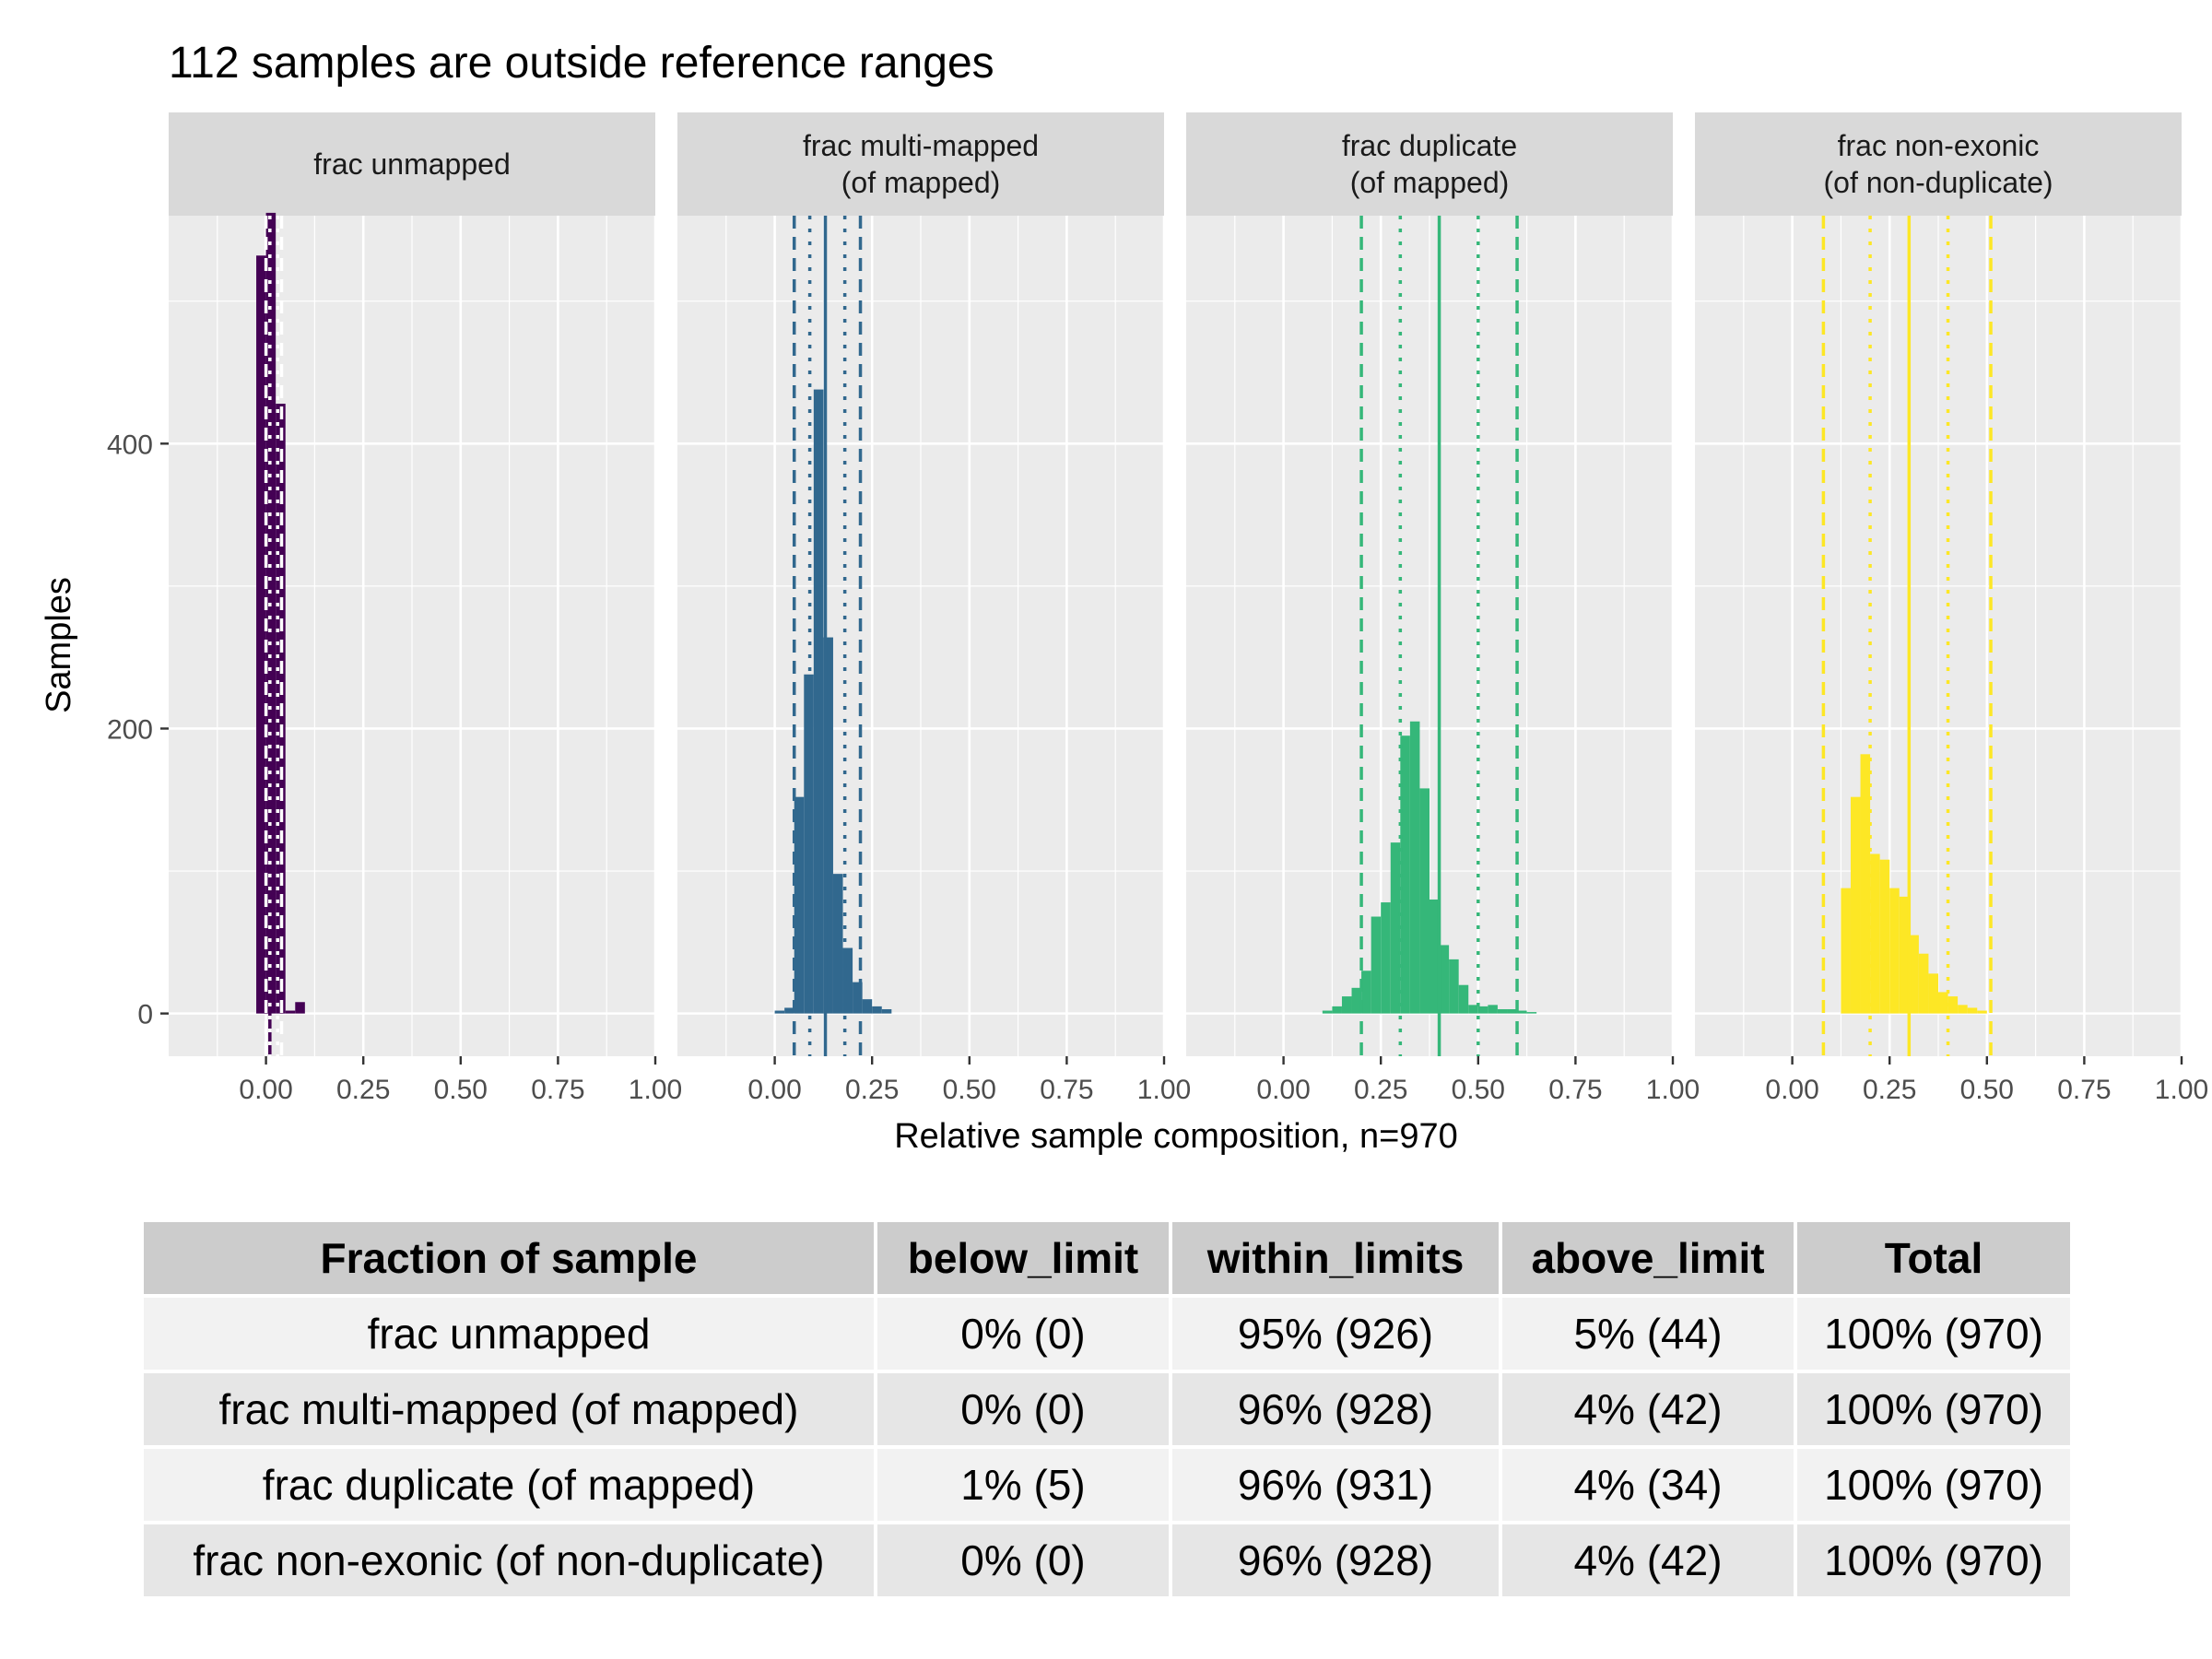 This screenshot has height=1659, width=2212. What do you see at coordinates (1933, 1258) in the screenshot?
I see `header-total: Total` at bounding box center [1933, 1258].